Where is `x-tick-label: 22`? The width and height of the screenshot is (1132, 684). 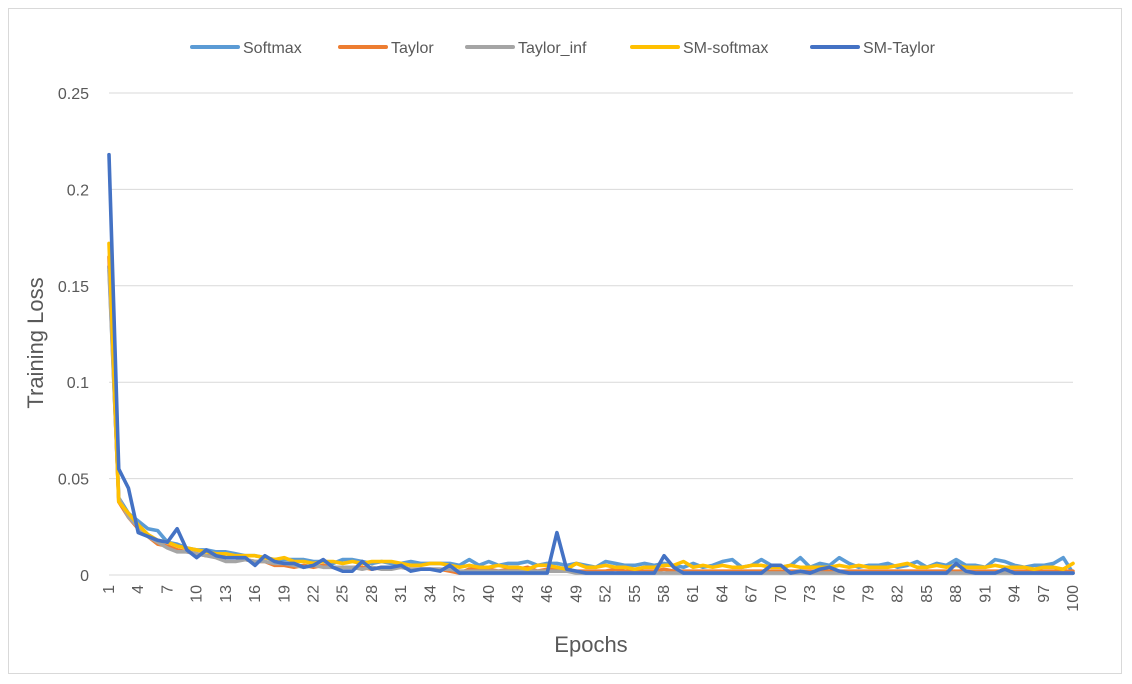 x-tick-label: 22 is located at coordinates (313, 594).